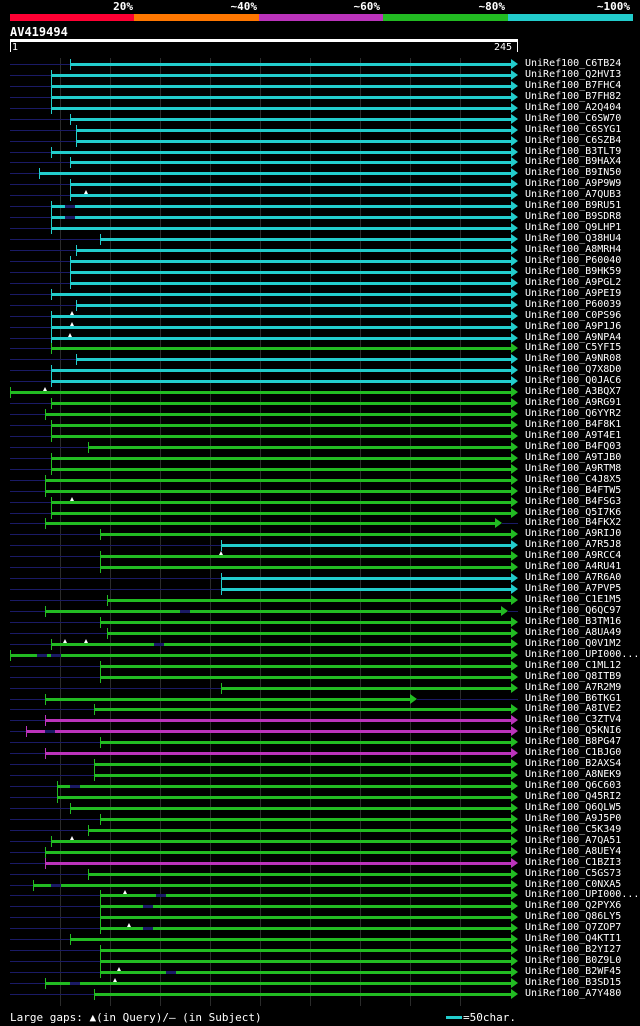  Describe the element at coordinates (320, 283) in the screenshot. I see `hit-row: UniRef100_A9PGL2` at that location.